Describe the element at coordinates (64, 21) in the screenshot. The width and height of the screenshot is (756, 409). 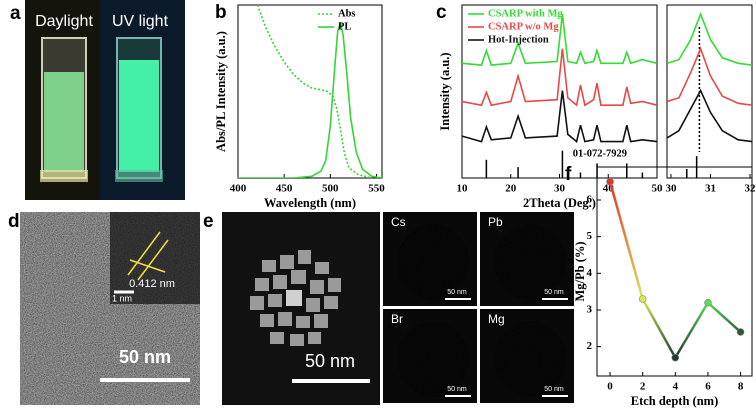
I see `photo-label: Daylight` at that location.